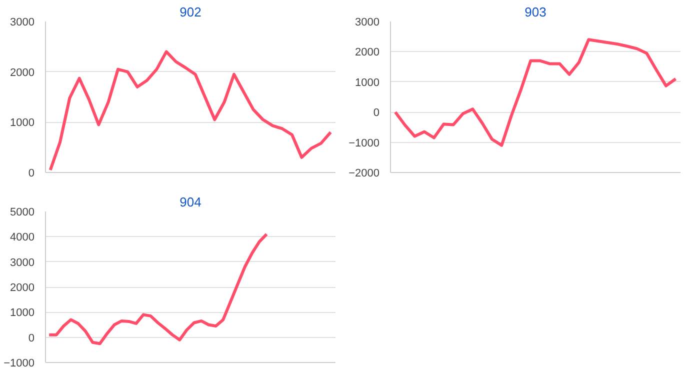 The width and height of the screenshot is (700, 386). Describe the element at coordinates (22, 212) in the screenshot. I see `y-tick-label: 5000` at that location.